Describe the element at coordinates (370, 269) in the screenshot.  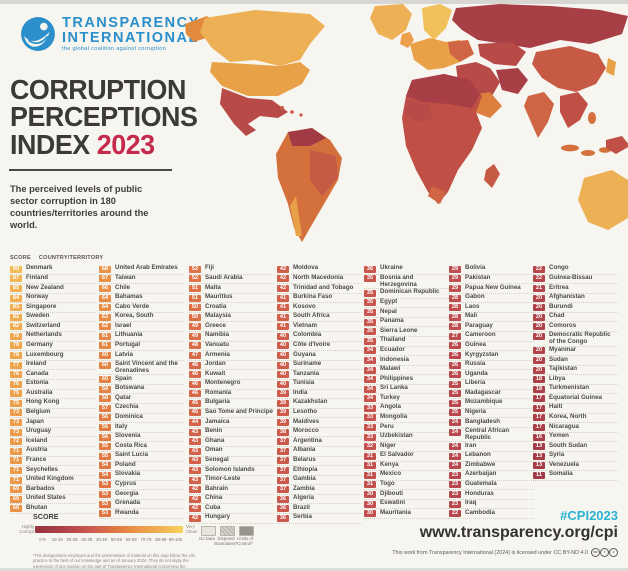
I see `score-badge: 36` at that location.